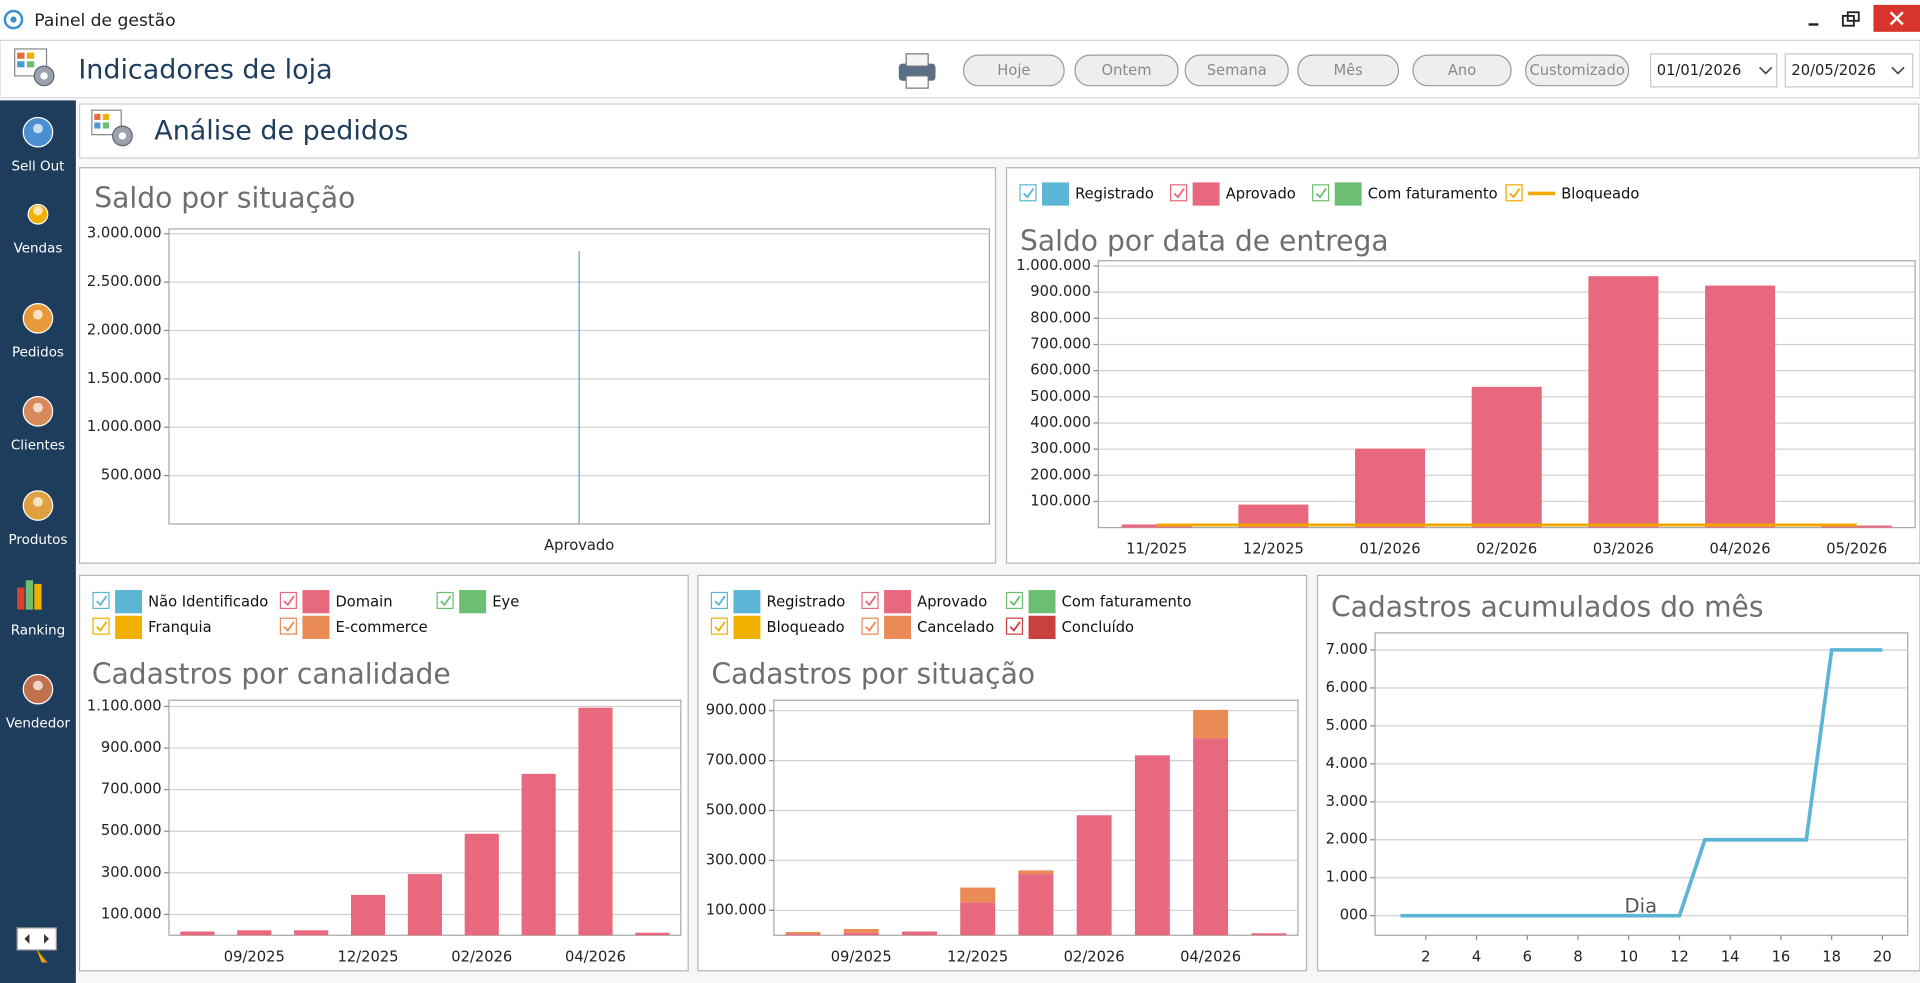  I want to click on sidebar-label: Produtos, so click(37, 540).